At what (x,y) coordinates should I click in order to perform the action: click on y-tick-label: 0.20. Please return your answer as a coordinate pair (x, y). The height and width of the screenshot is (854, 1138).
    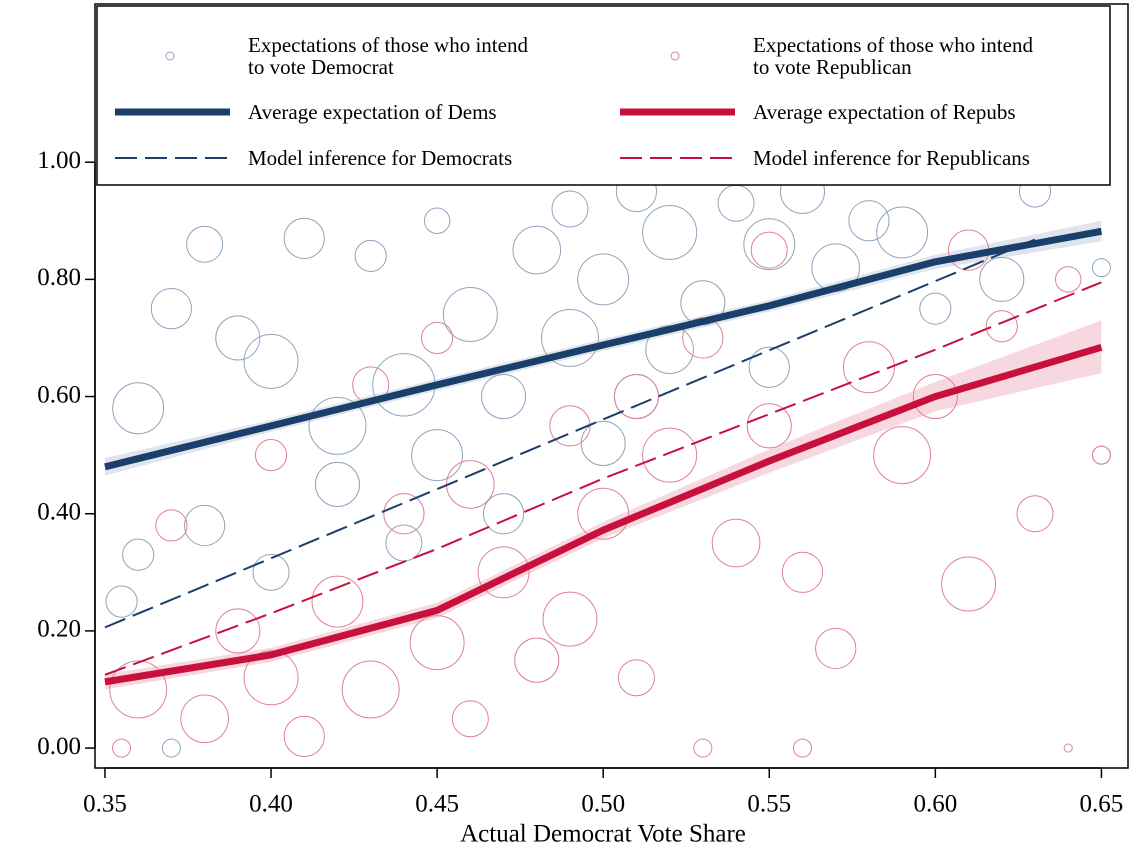
    Looking at the image, I should click on (59, 629).